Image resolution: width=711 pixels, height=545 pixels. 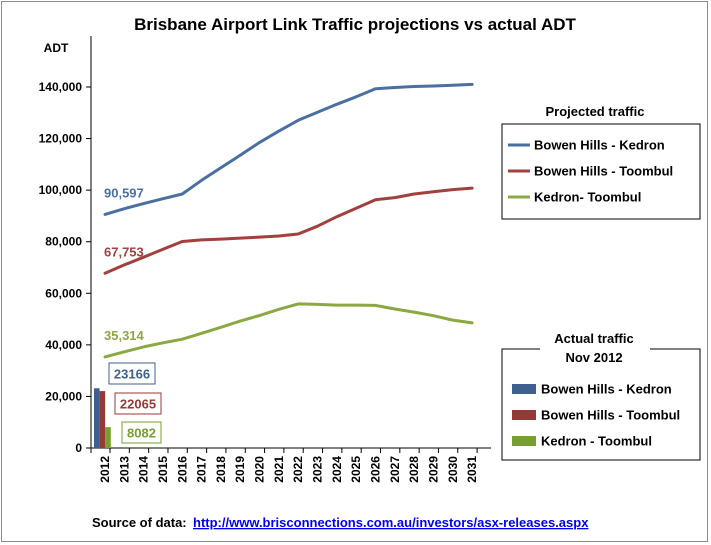 What do you see at coordinates (61, 139) in the screenshot?
I see `y-tick-label: 120,000` at bounding box center [61, 139].